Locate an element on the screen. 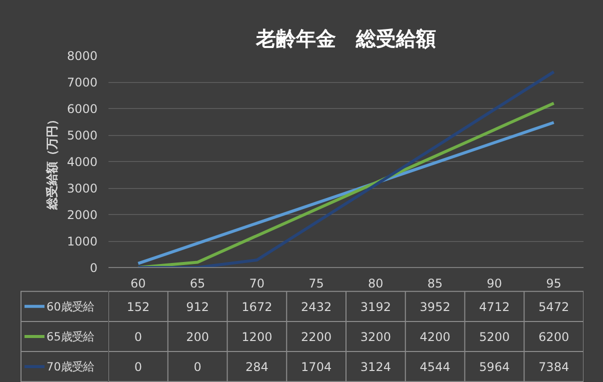 The height and width of the screenshot is (382, 603). data-label: 200 is located at coordinates (198, 337).